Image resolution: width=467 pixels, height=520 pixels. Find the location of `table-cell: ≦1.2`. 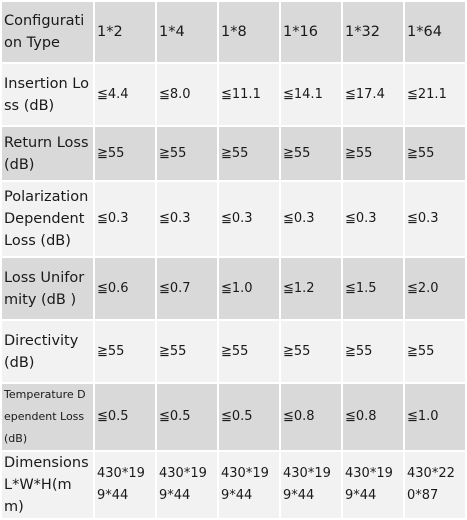

table-cell: ≦1.2 is located at coordinates (311, 288).